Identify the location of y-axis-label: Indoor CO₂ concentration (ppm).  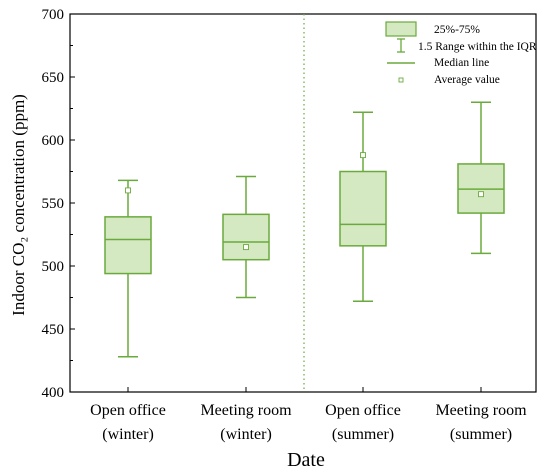
(18, 205).